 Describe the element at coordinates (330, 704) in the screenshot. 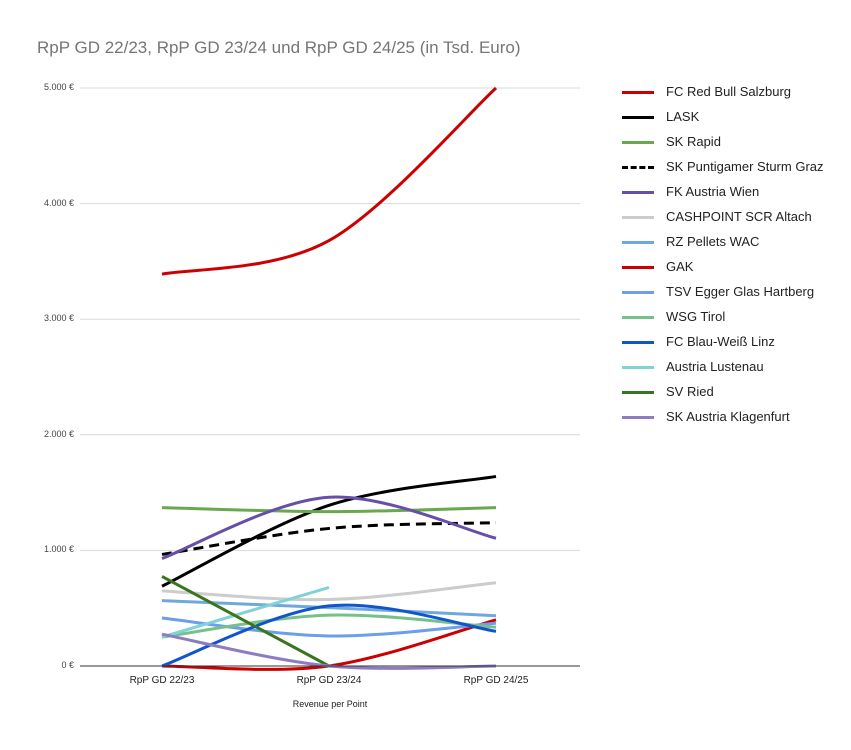

I see `x-axis-title: Revenue per Point` at that location.